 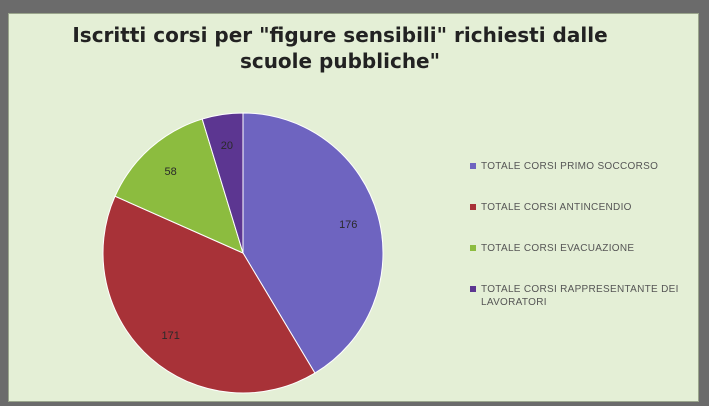 What do you see at coordinates (222, 183) in the screenshot?
I see `slice-rappresentante` at bounding box center [222, 183].